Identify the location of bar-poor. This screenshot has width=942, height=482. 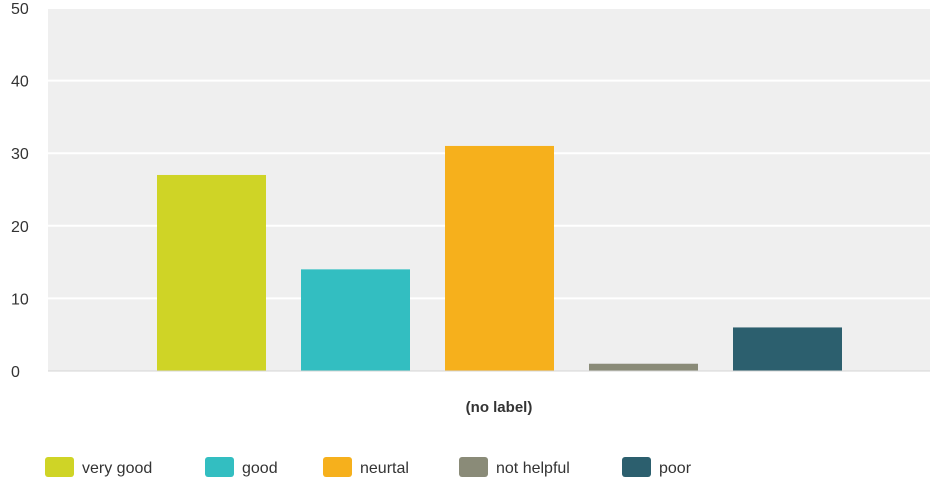
(787, 349).